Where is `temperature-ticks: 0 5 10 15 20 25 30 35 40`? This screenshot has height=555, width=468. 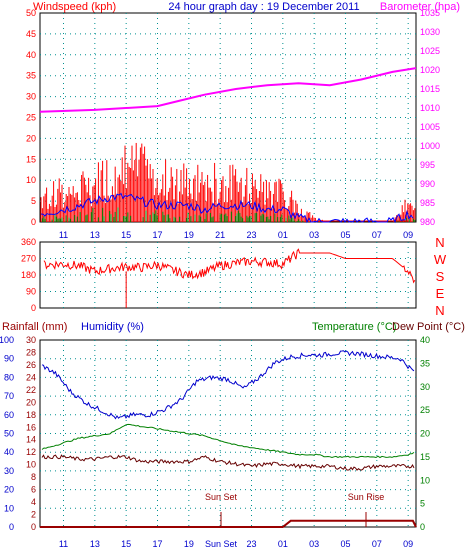 temperature-ticks: 0 5 10 15 20 25 30 35 40 is located at coordinates (425, 433).